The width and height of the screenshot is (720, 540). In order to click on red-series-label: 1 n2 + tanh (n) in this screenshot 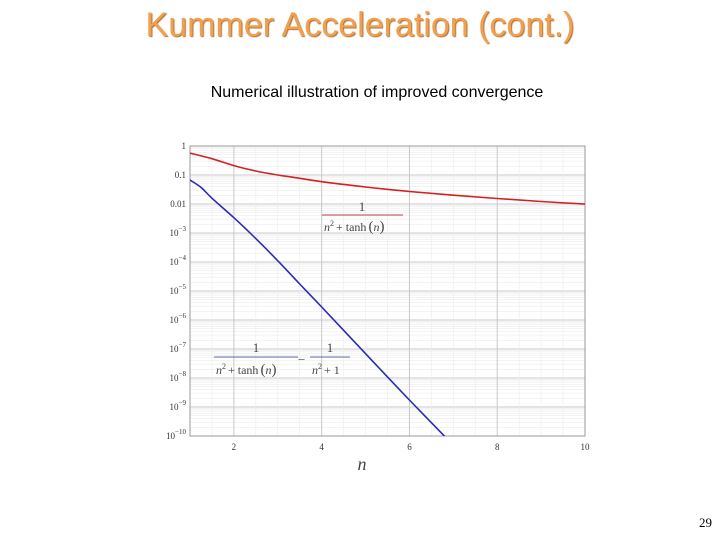, I will do `click(362, 217)`.